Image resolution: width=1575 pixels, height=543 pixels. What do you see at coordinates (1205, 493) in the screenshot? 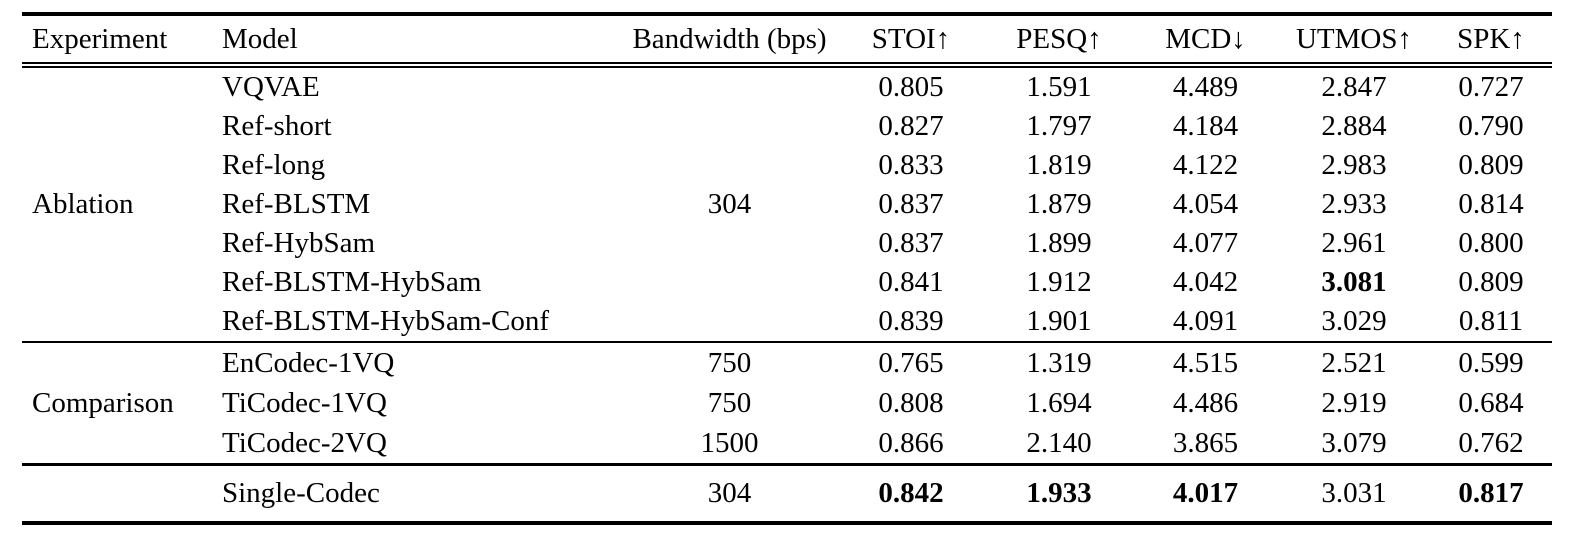
I see `mcd-cell-best: 4.017` at bounding box center [1205, 493].